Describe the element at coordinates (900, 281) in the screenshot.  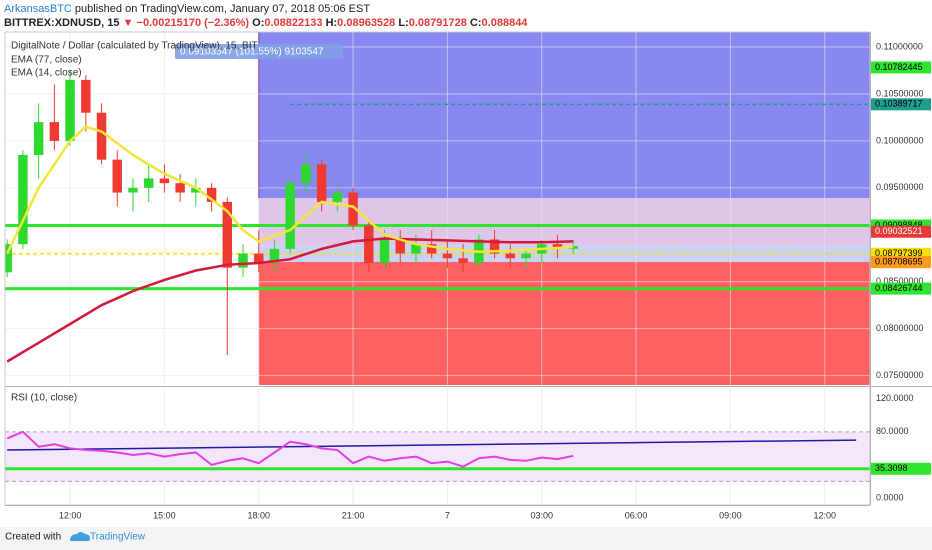
I see `y-tick-label: 0.08500000` at that location.